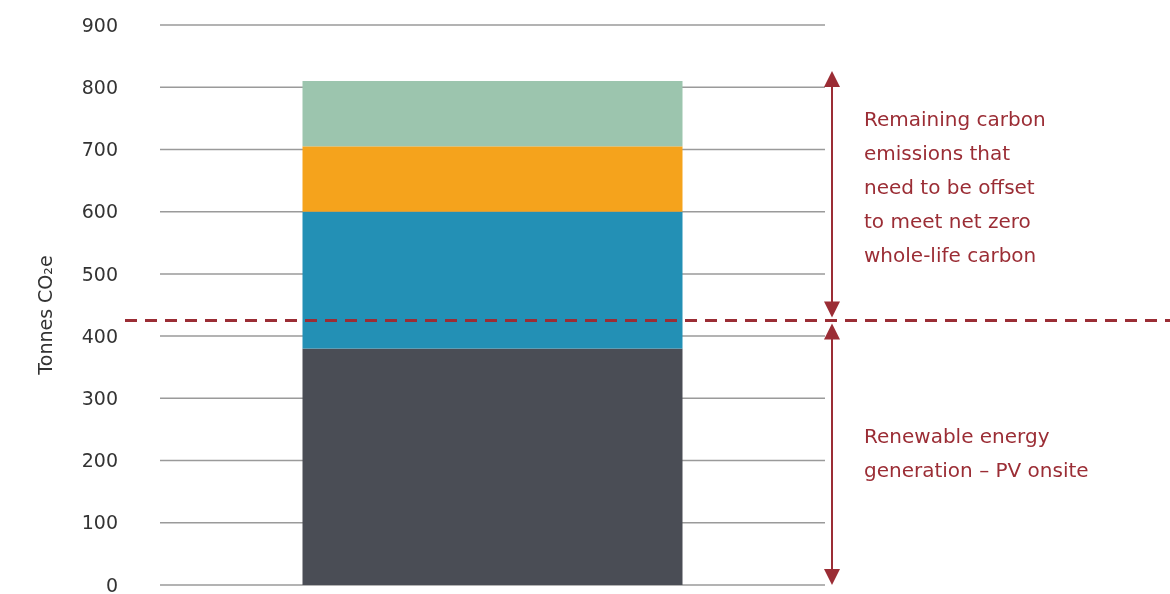 This screenshot has width=1170, height=594. What do you see at coordinates (45, 315) in the screenshot?
I see `y-axis-title: Tonnes CO₂e` at bounding box center [45, 315].